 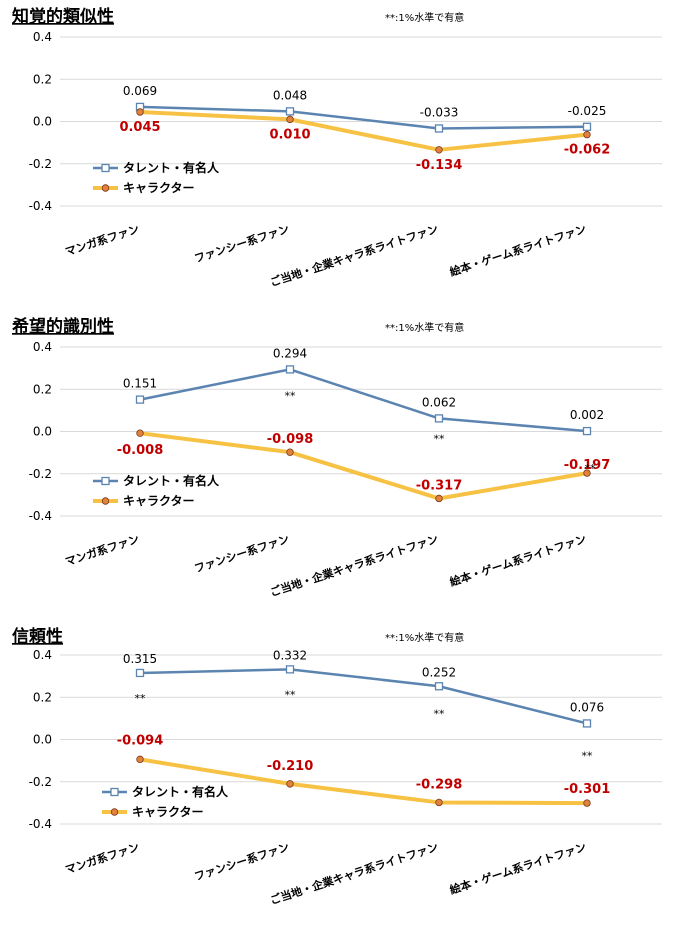 What do you see at coordinates (439, 784) in the screenshot?
I see `data-label-character: -0.298` at bounding box center [439, 784].